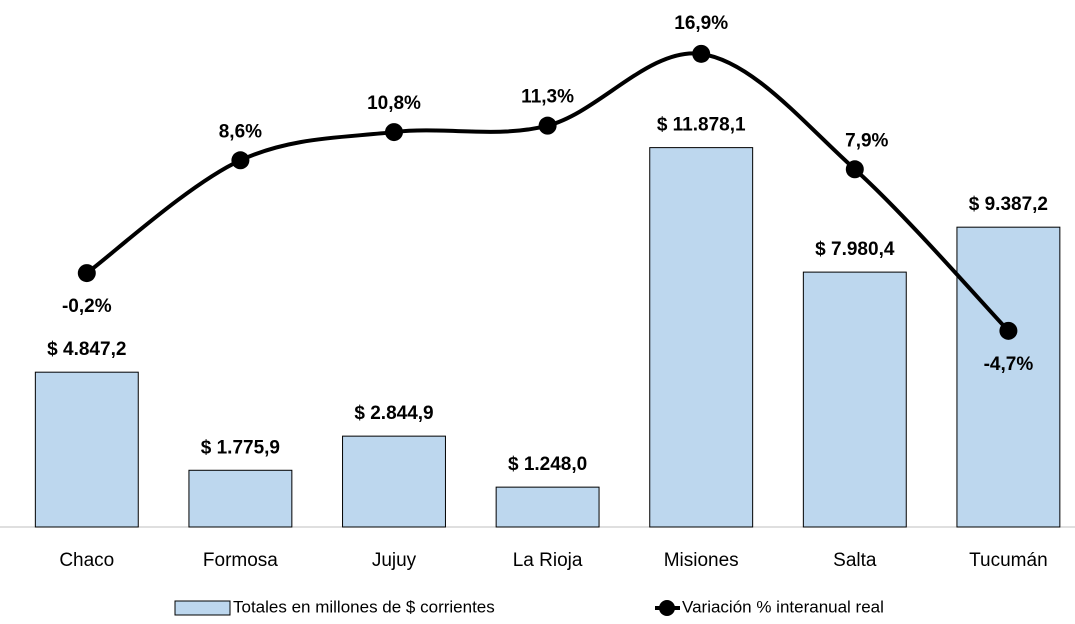 The image size is (1075, 624). I want to click on x-tick-label: Misiones, so click(701, 560).